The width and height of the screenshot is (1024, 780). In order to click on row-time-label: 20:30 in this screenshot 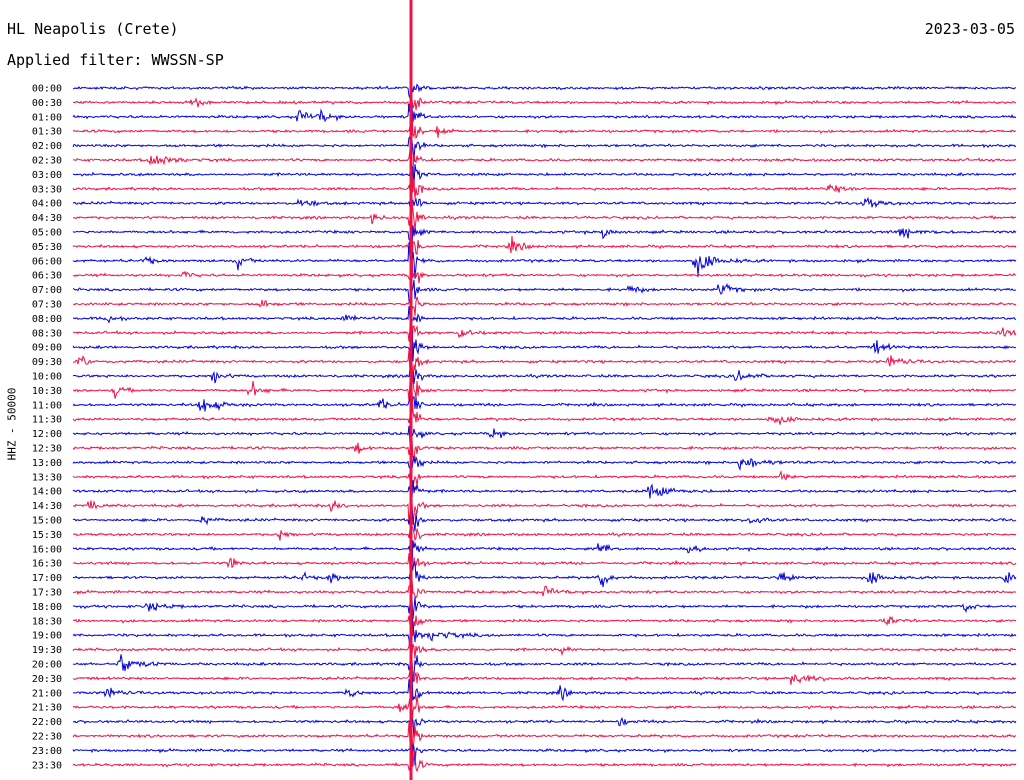, I will do `click(47, 679)`.